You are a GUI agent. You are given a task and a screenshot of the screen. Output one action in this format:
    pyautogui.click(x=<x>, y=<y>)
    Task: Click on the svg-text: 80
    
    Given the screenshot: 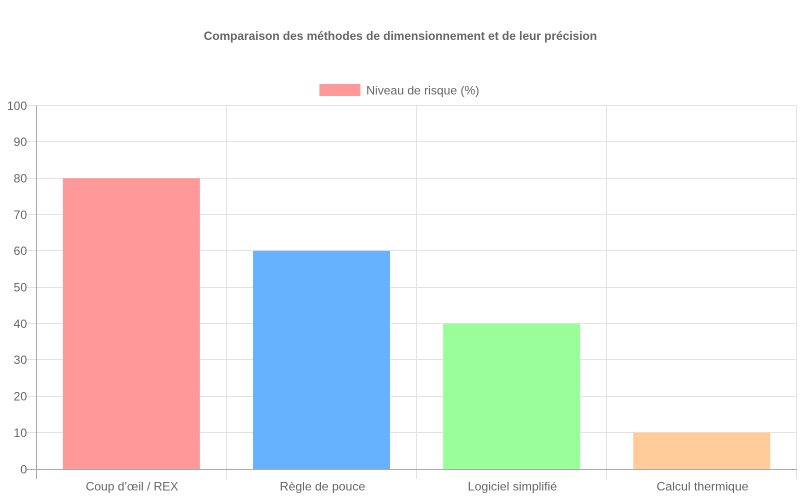 What is the action you would take?
    pyautogui.click(x=21, y=179)
    